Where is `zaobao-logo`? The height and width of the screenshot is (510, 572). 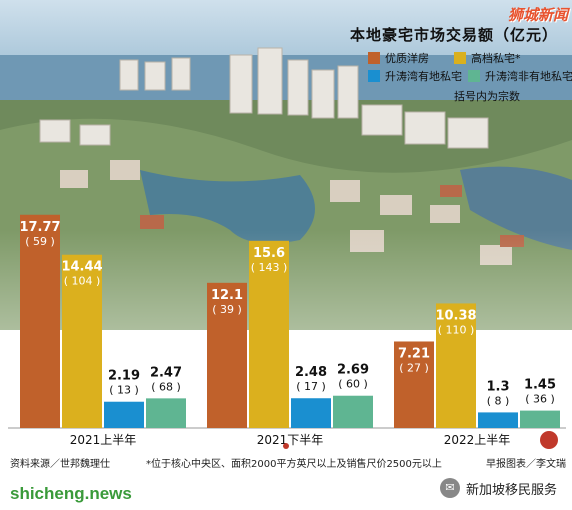
zaobao-logo is located at coordinates (549, 440).